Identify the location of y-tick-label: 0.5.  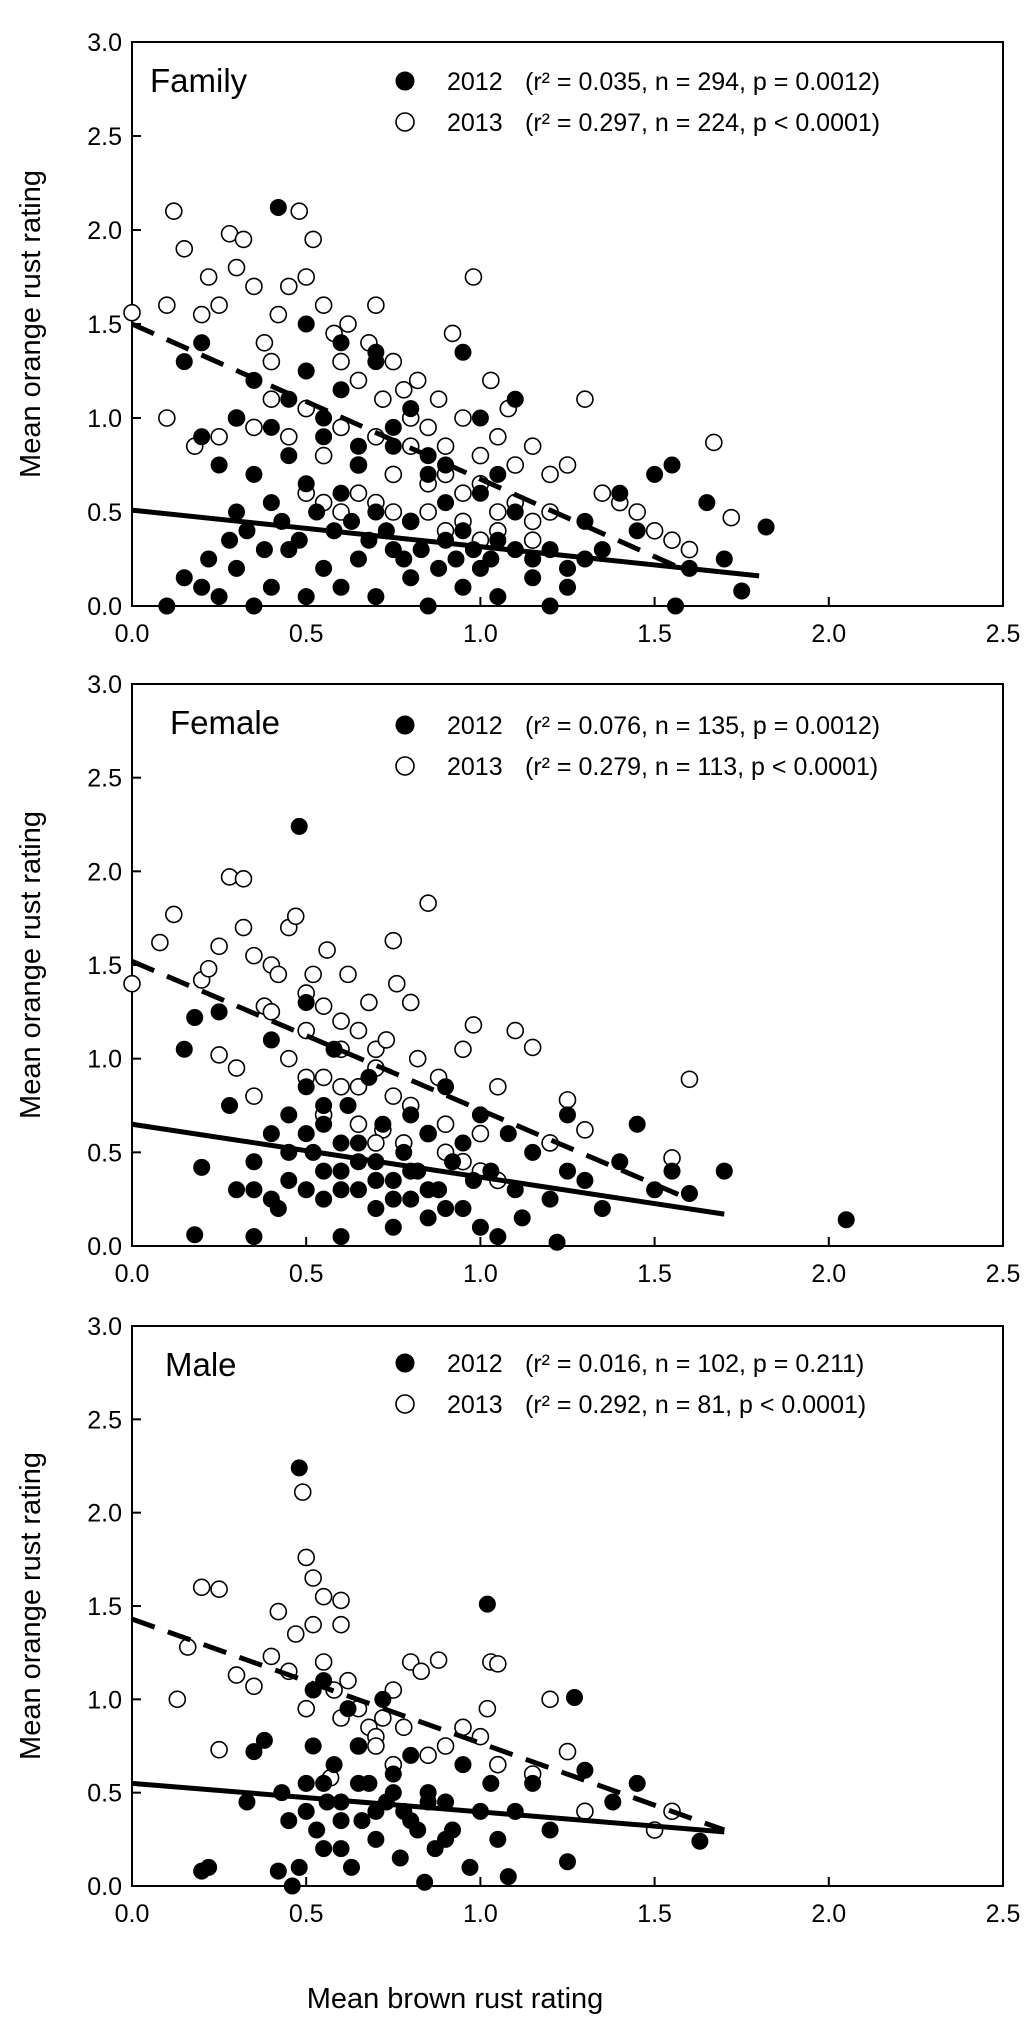
(104, 513).